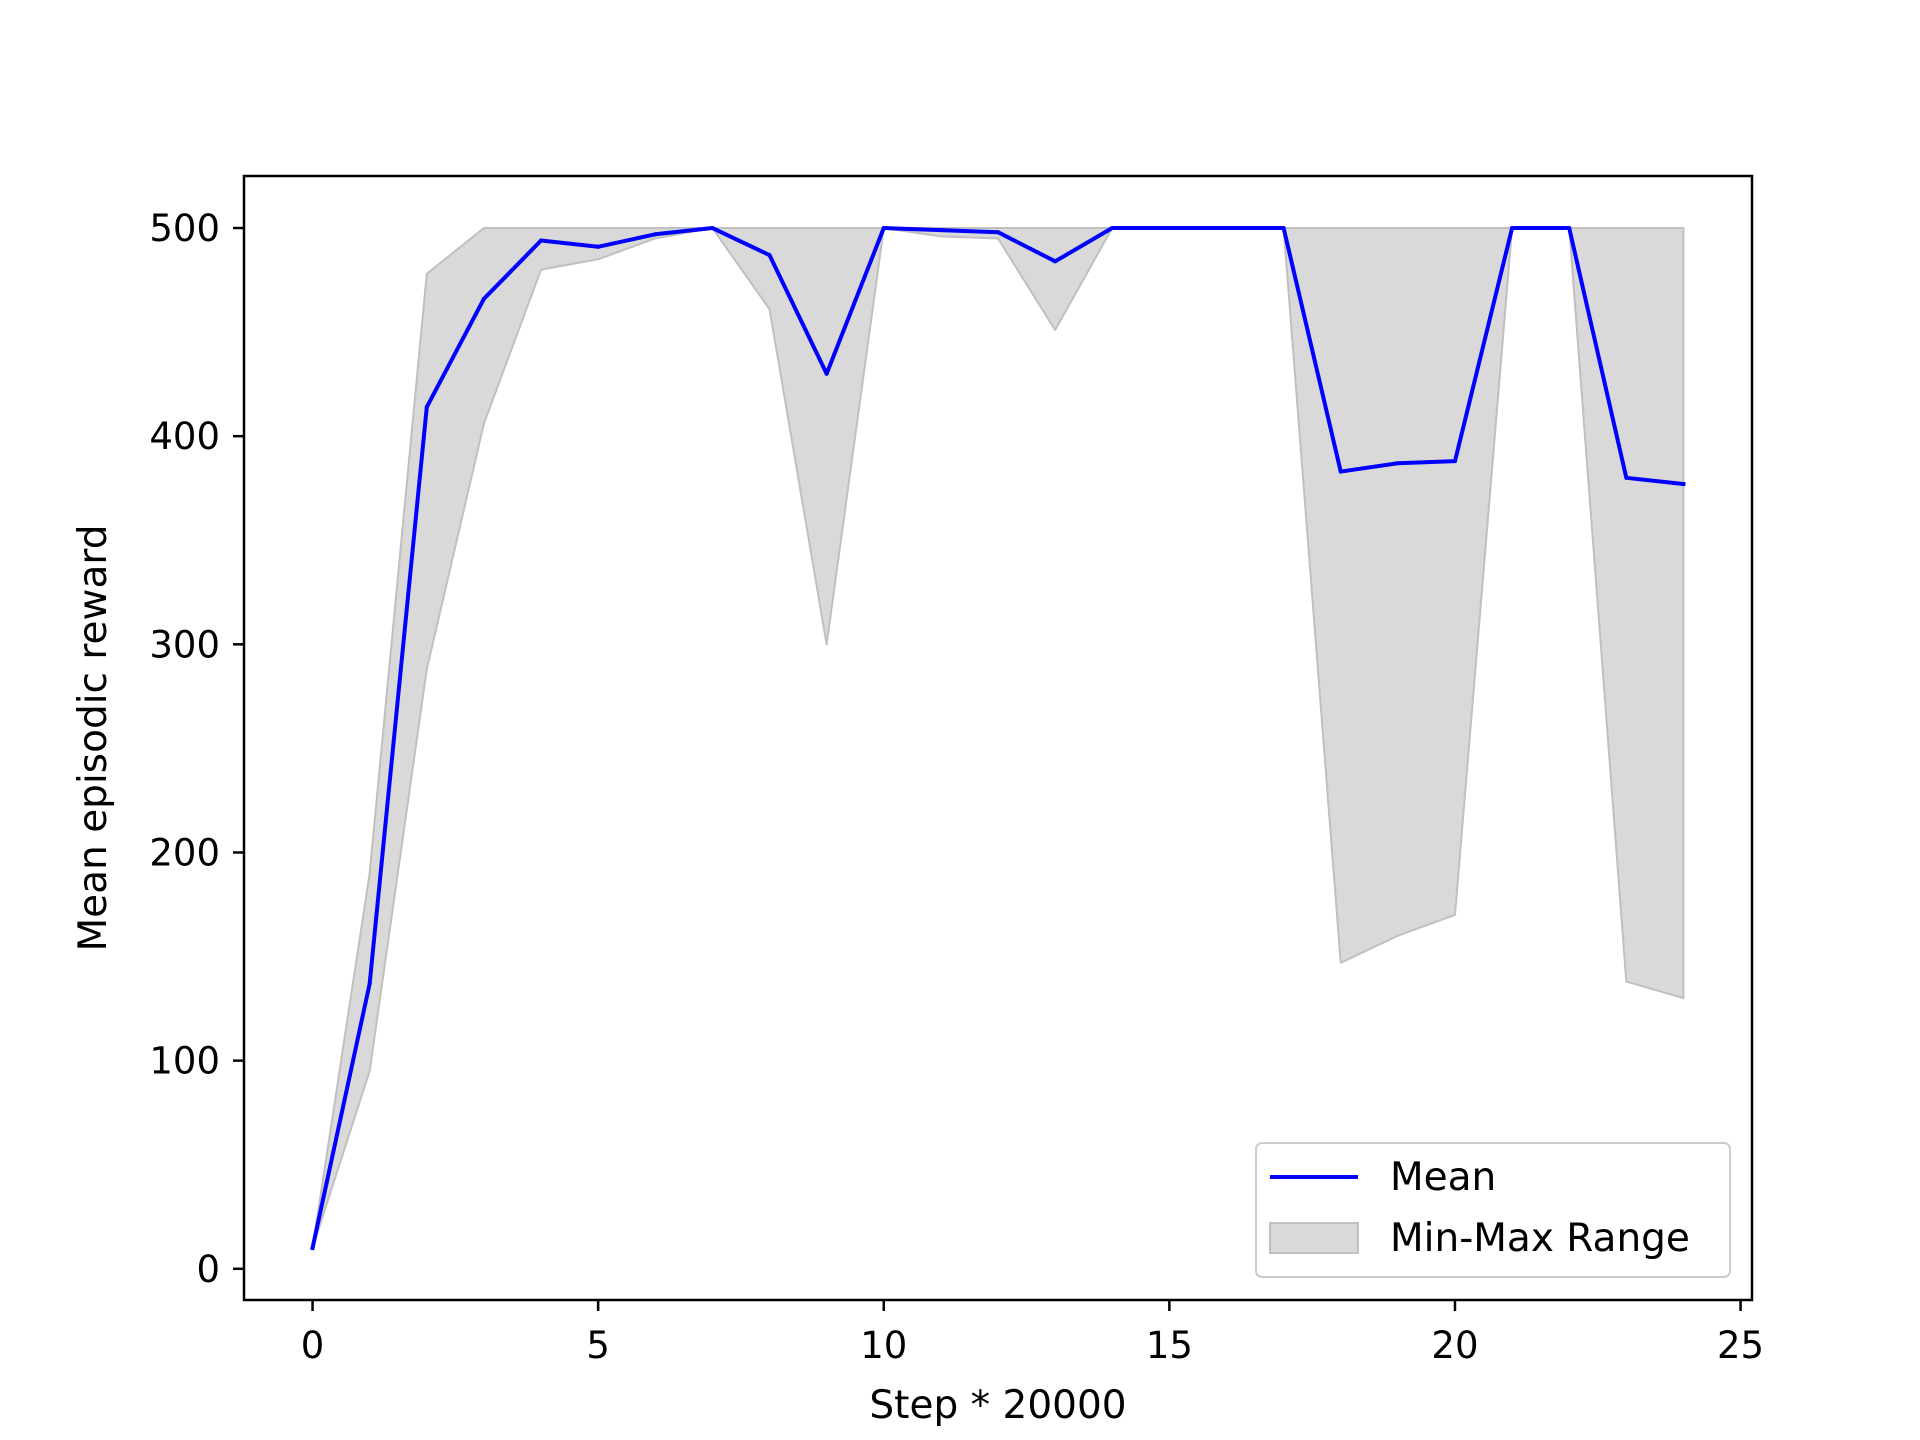  I want to click on x-tick-label: 25, so click(1740, 1345).